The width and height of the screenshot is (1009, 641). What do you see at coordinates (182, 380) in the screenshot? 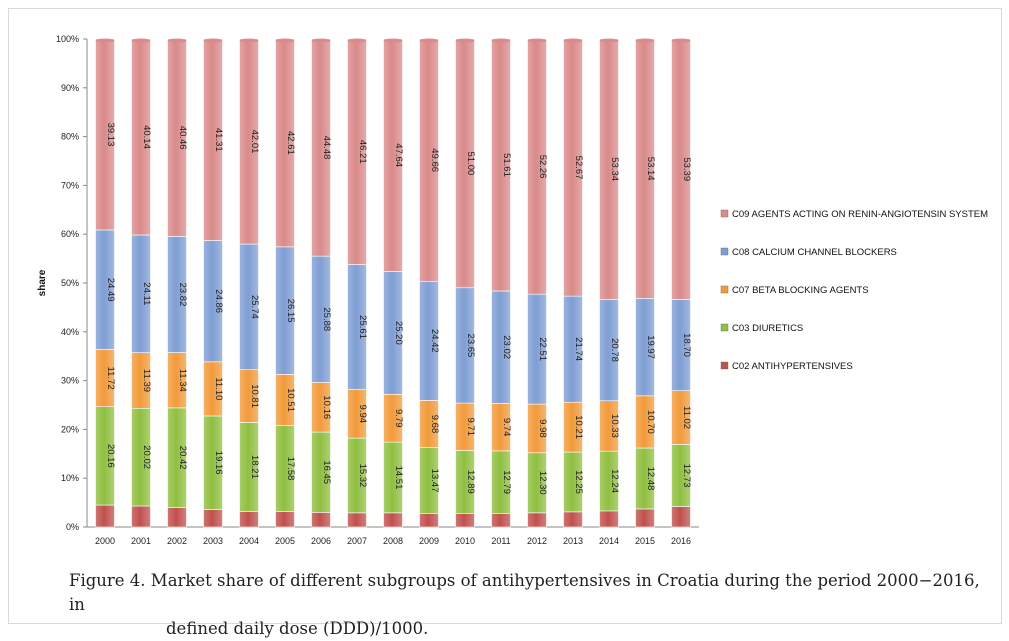
I see `data-label: 11.34` at bounding box center [182, 380].